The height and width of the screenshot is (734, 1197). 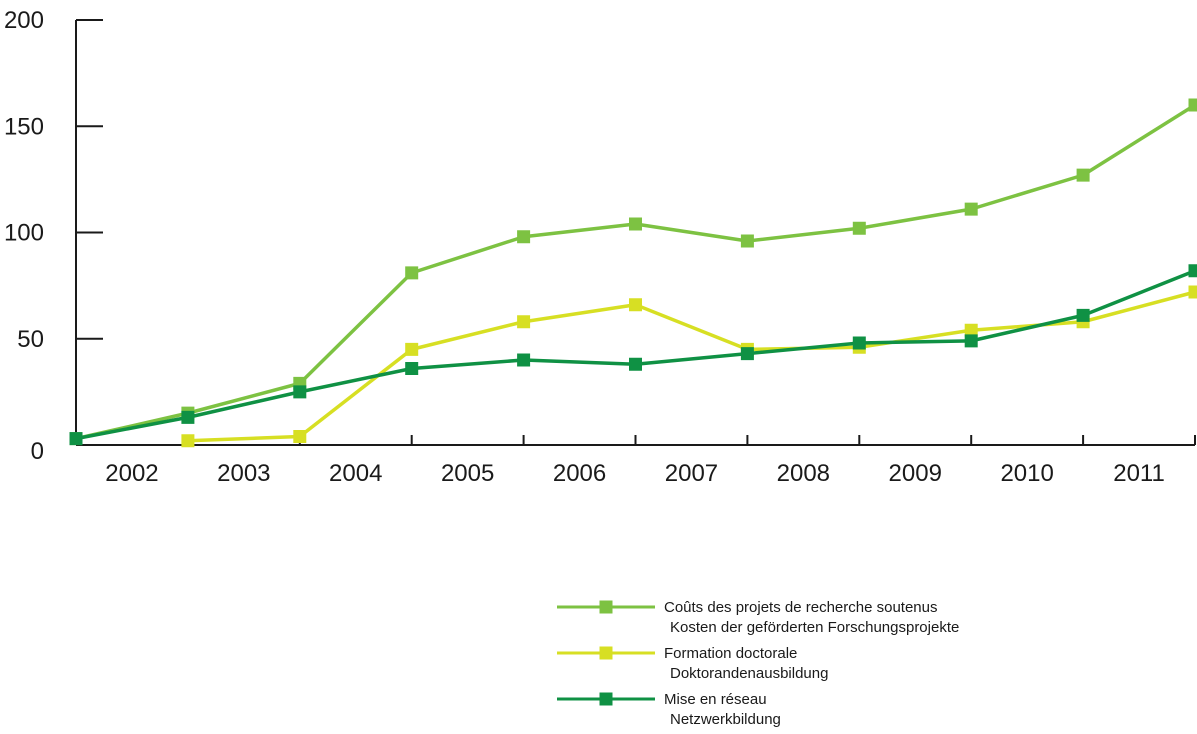 What do you see at coordinates (715, 699) in the screenshot?
I see `legend-label: Mise en réseau` at bounding box center [715, 699].